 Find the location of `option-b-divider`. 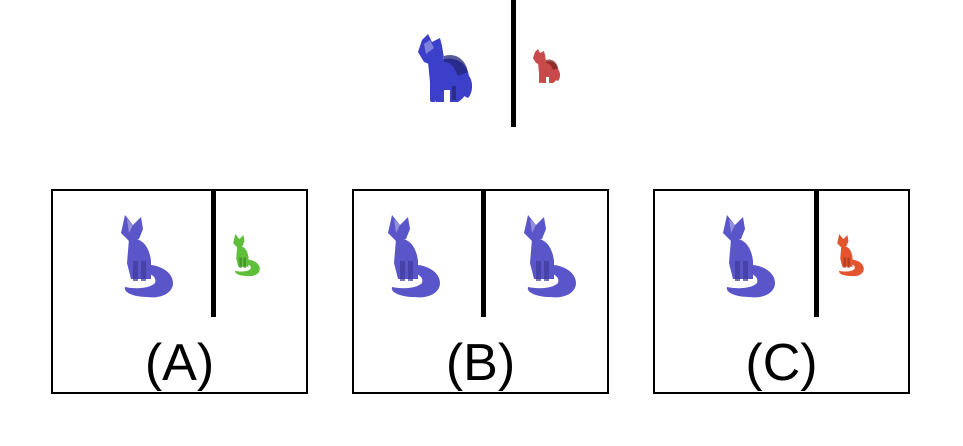

option-b-divider is located at coordinates (483, 254).